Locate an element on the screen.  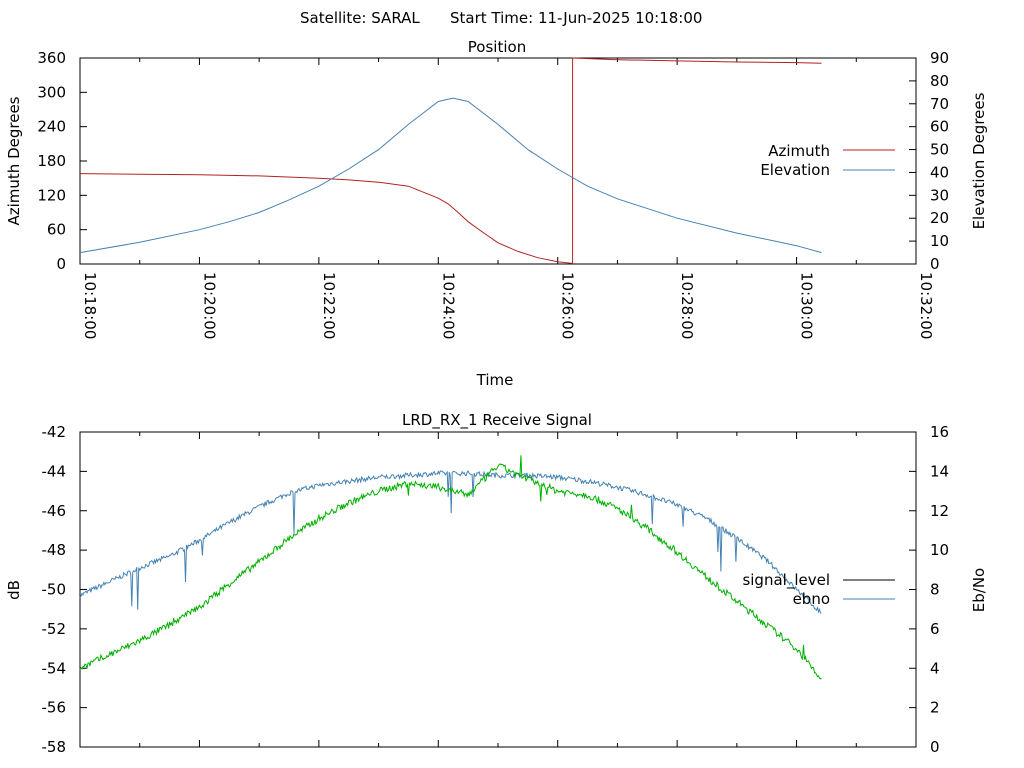
legend-azimuth-label: Azimuth is located at coordinates (799, 151).